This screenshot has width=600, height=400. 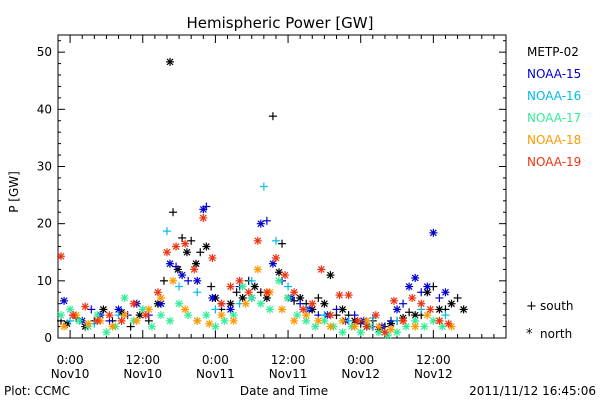 I want to click on y-axis-label: P [GW], so click(x=14, y=192).